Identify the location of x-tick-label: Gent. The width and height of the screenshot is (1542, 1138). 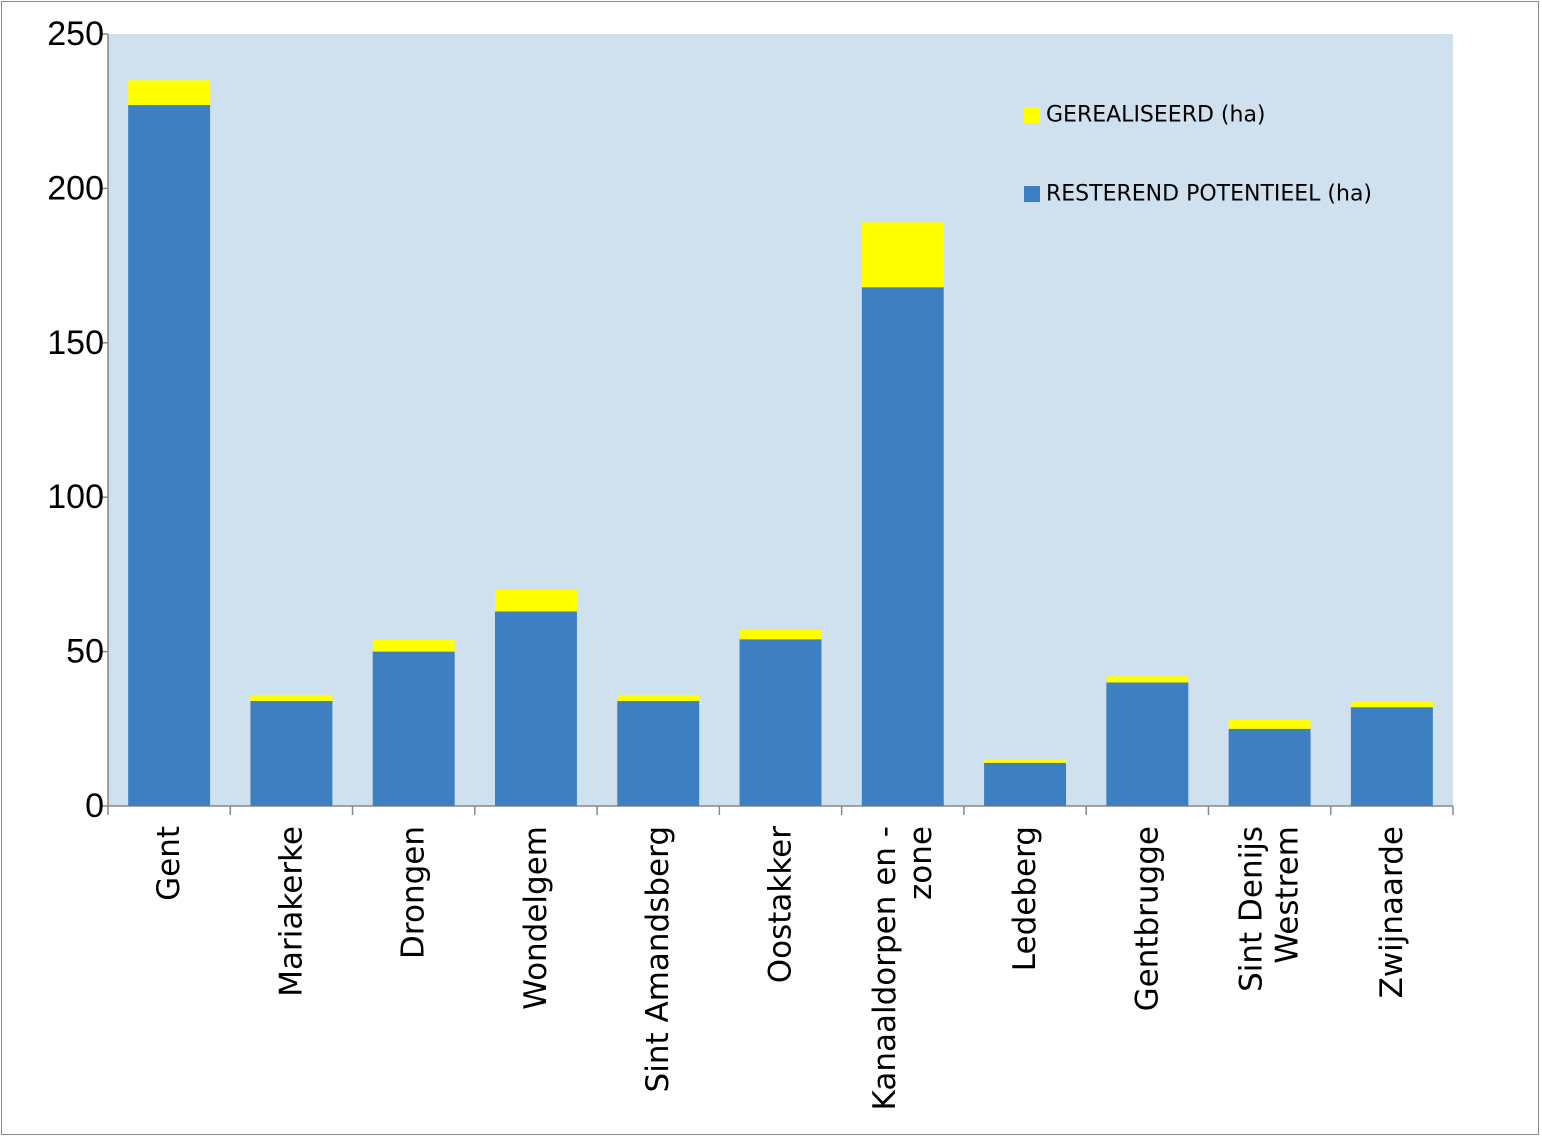
(169, 863).